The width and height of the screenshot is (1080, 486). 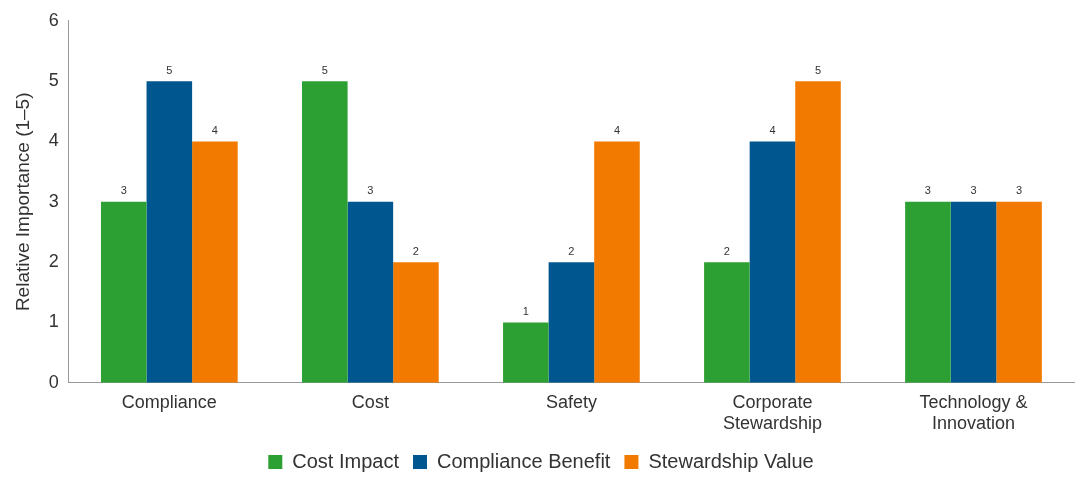 What do you see at coordinates (370, 401) in the screenshot?
I see `x-tick-label: Cost` at bounding box center [370, 401].